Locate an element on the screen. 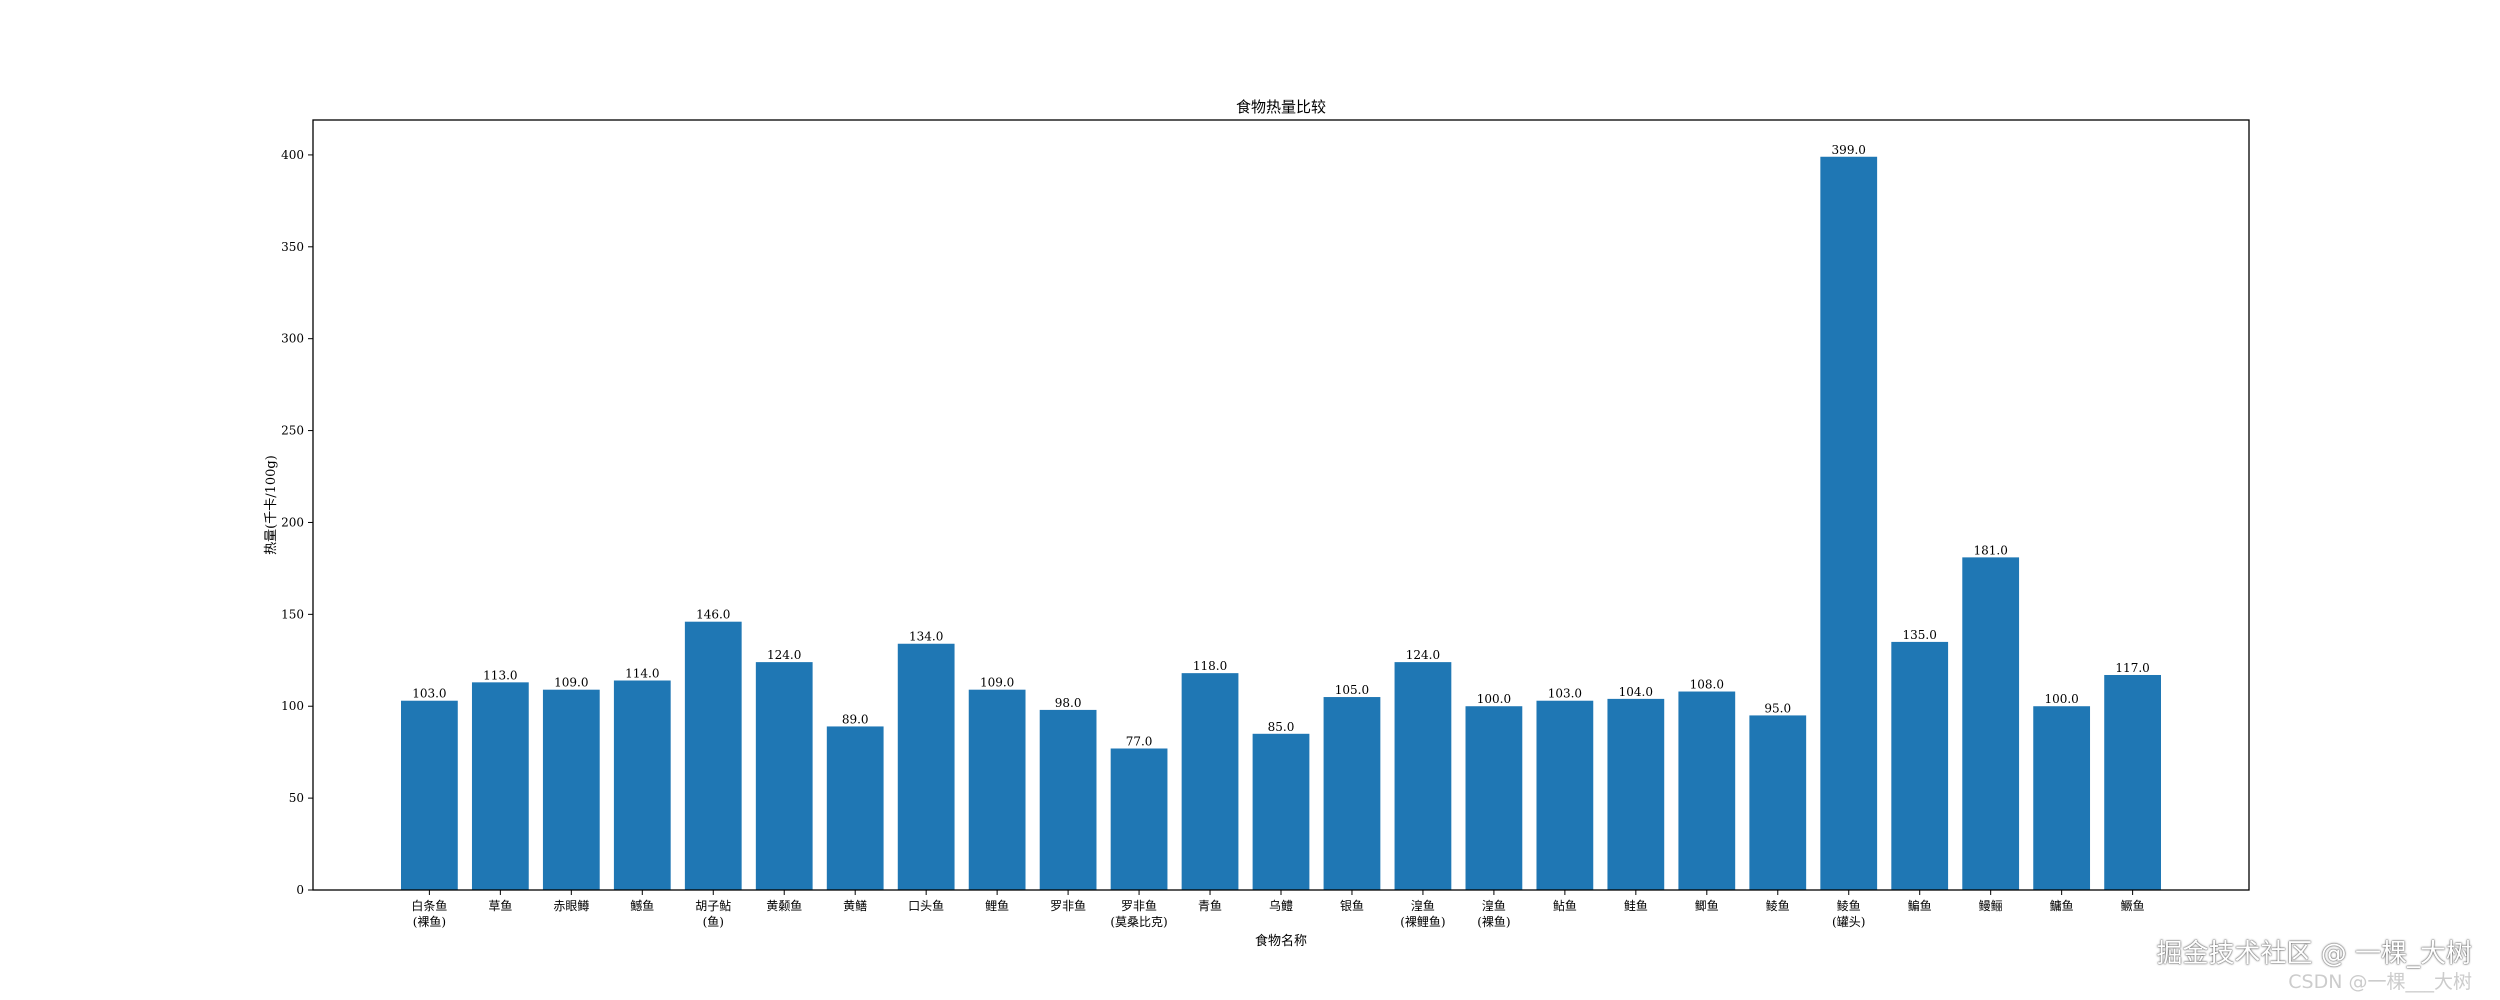 This screenshot has width=2500, height=1000. data-label: 85.0 is located at coordinates (1281, 727).